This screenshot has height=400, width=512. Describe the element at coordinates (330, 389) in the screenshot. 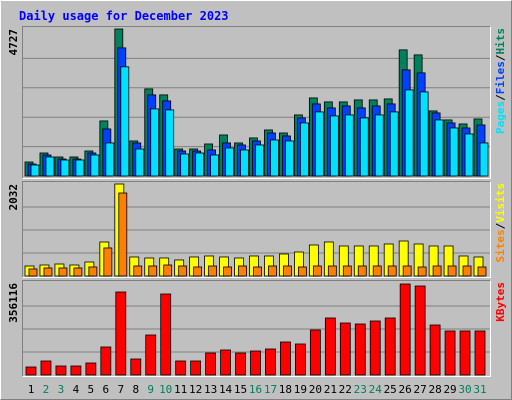

I see `x-tick-label: 21` at that location.